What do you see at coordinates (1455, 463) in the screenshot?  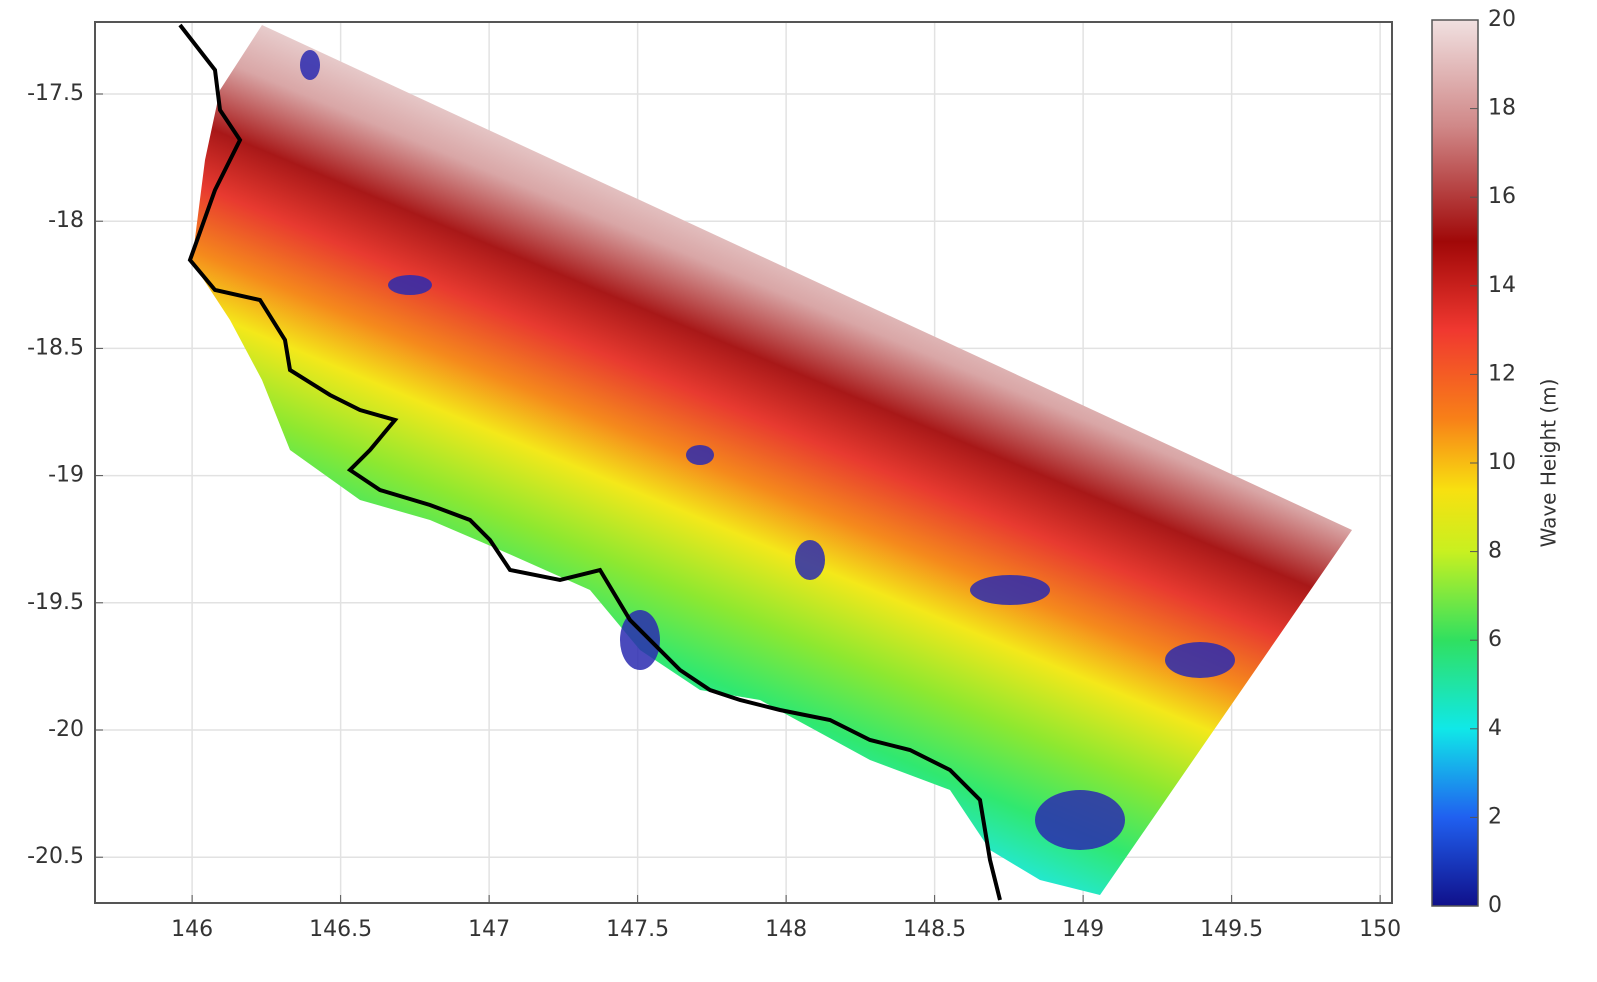 I see `colorbar` at bounding box center [1455, 463].